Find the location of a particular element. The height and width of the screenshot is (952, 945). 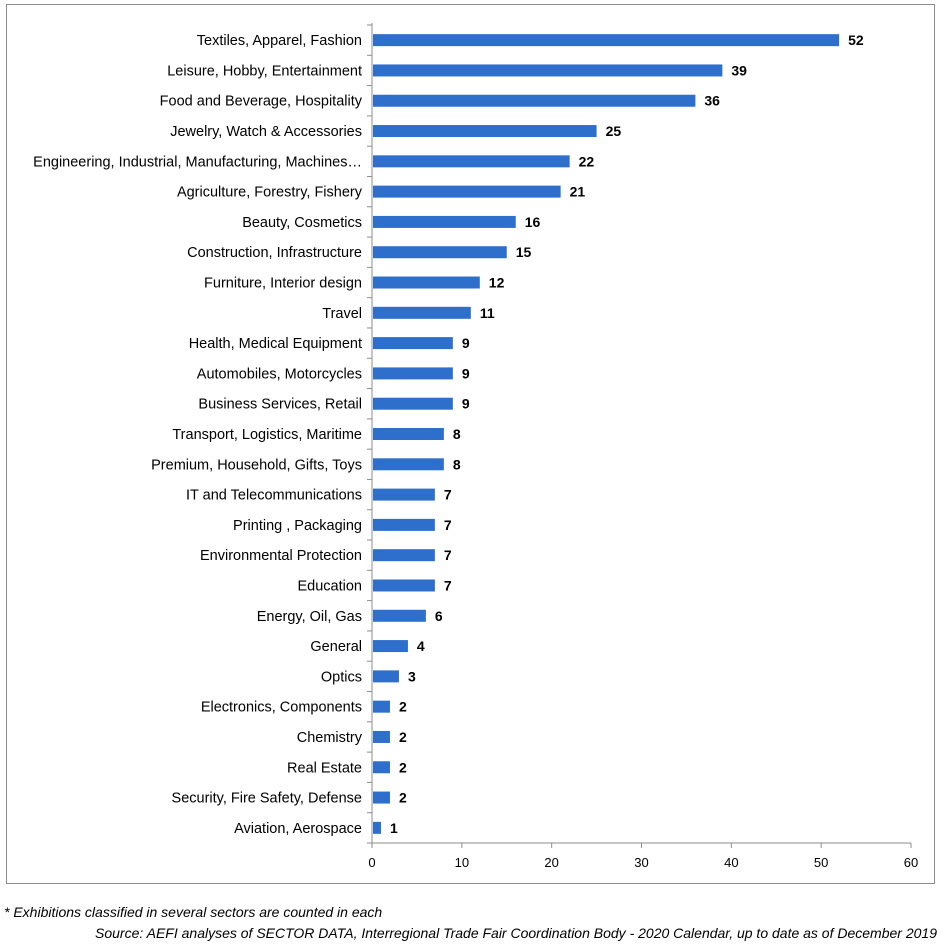

data-label: 11 is located at coordinates (487, 313).